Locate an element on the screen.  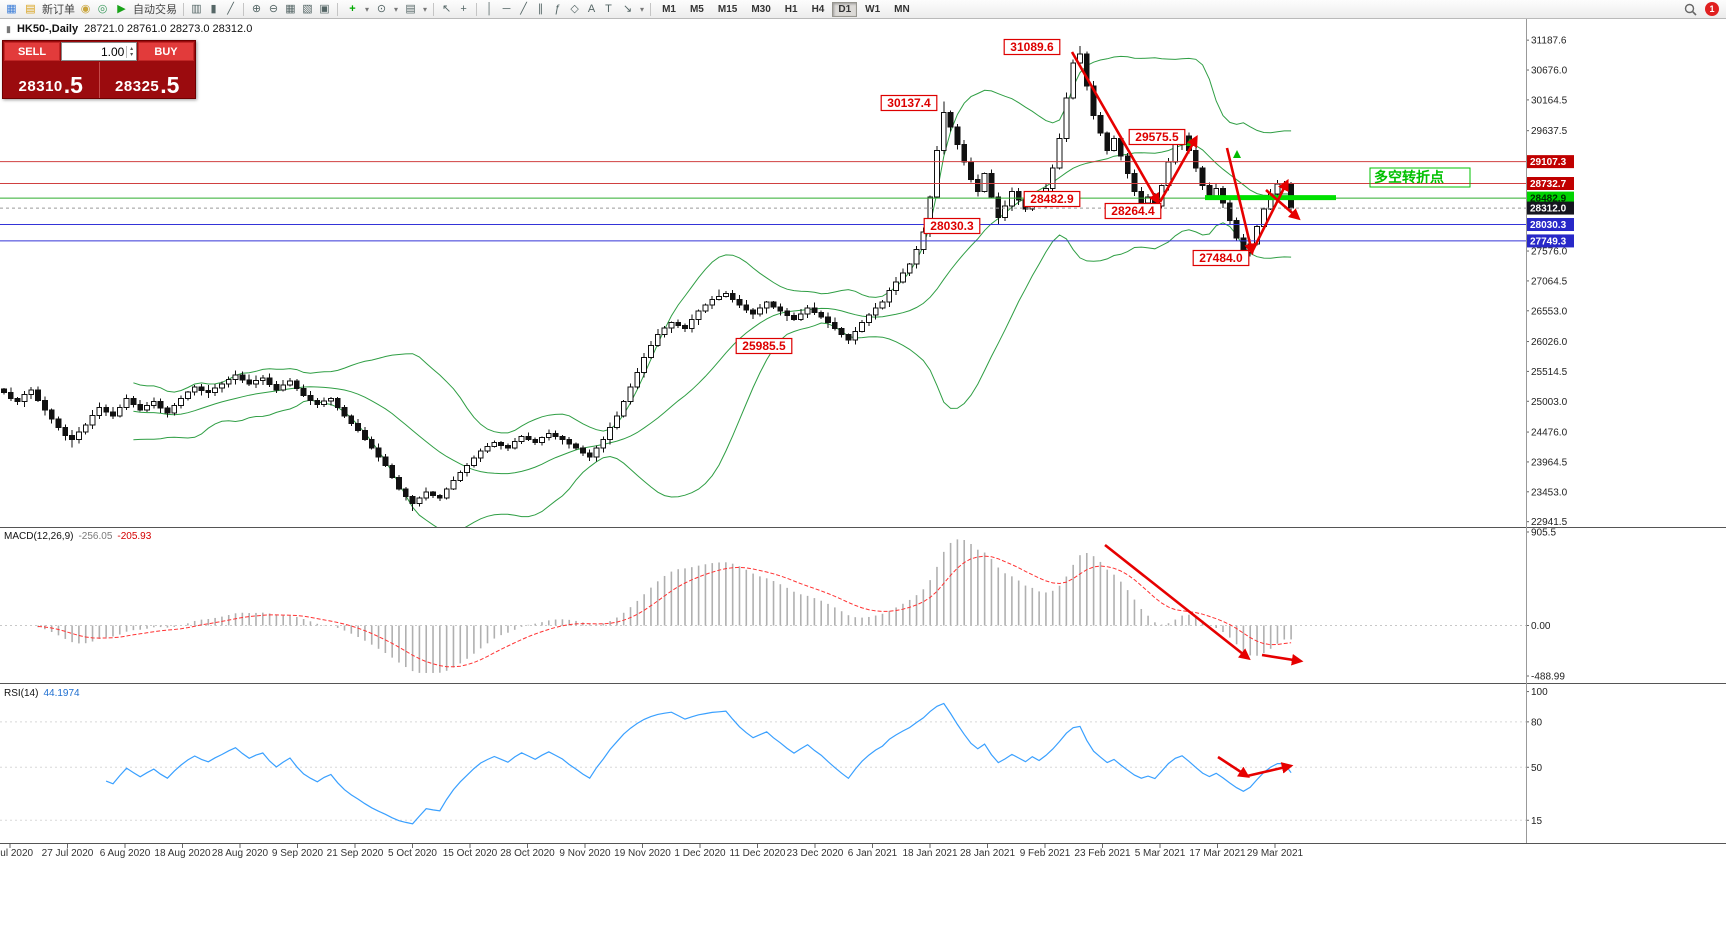
horizontal-line-icon: ─ is located at coordinates (506, 9).